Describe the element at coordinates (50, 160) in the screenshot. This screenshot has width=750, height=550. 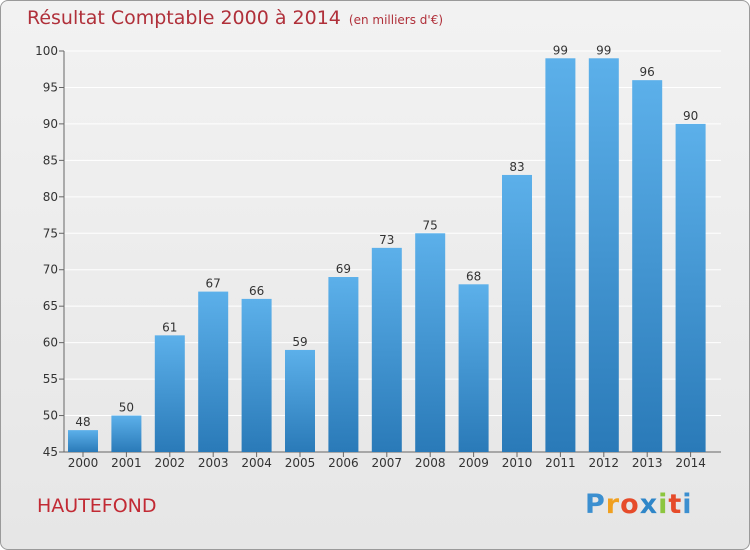
I see `y-tick-label: 85` at that location.